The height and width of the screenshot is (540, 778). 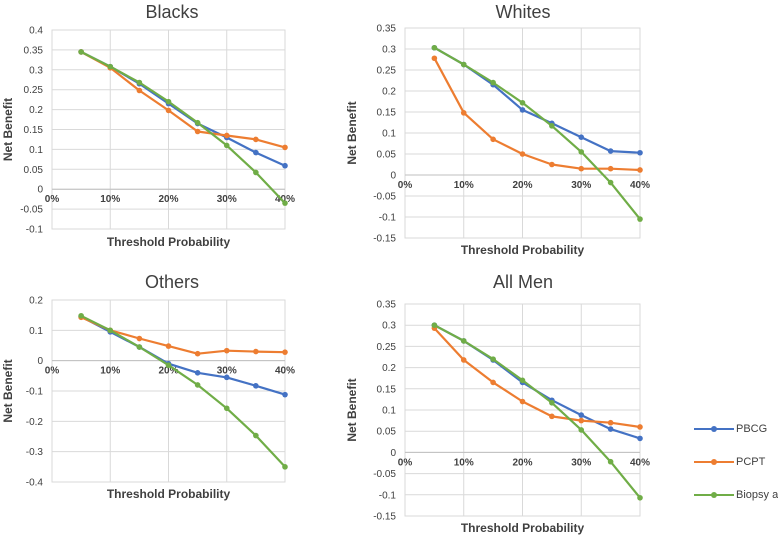 I want to click on chart-title: All Men, so click(x=523, y=282).